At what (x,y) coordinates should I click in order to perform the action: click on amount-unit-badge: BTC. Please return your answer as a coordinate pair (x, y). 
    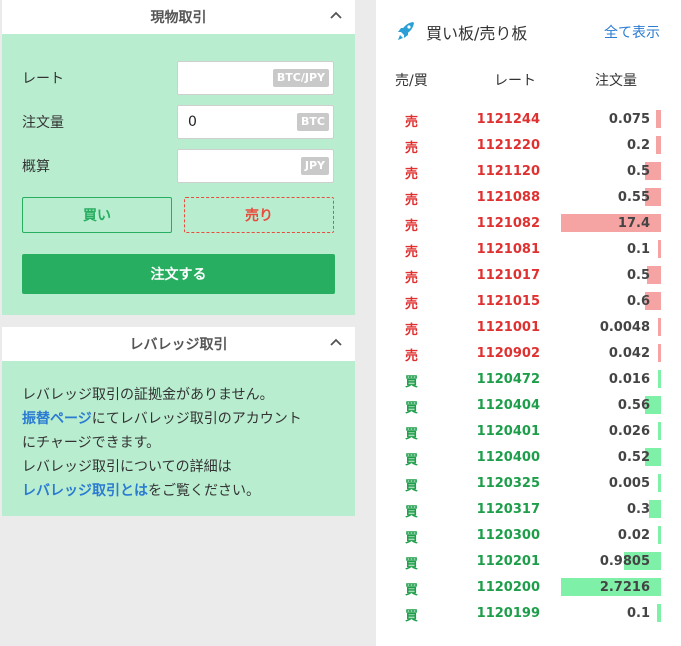
    Looking at the image, I should click on (313, 122).